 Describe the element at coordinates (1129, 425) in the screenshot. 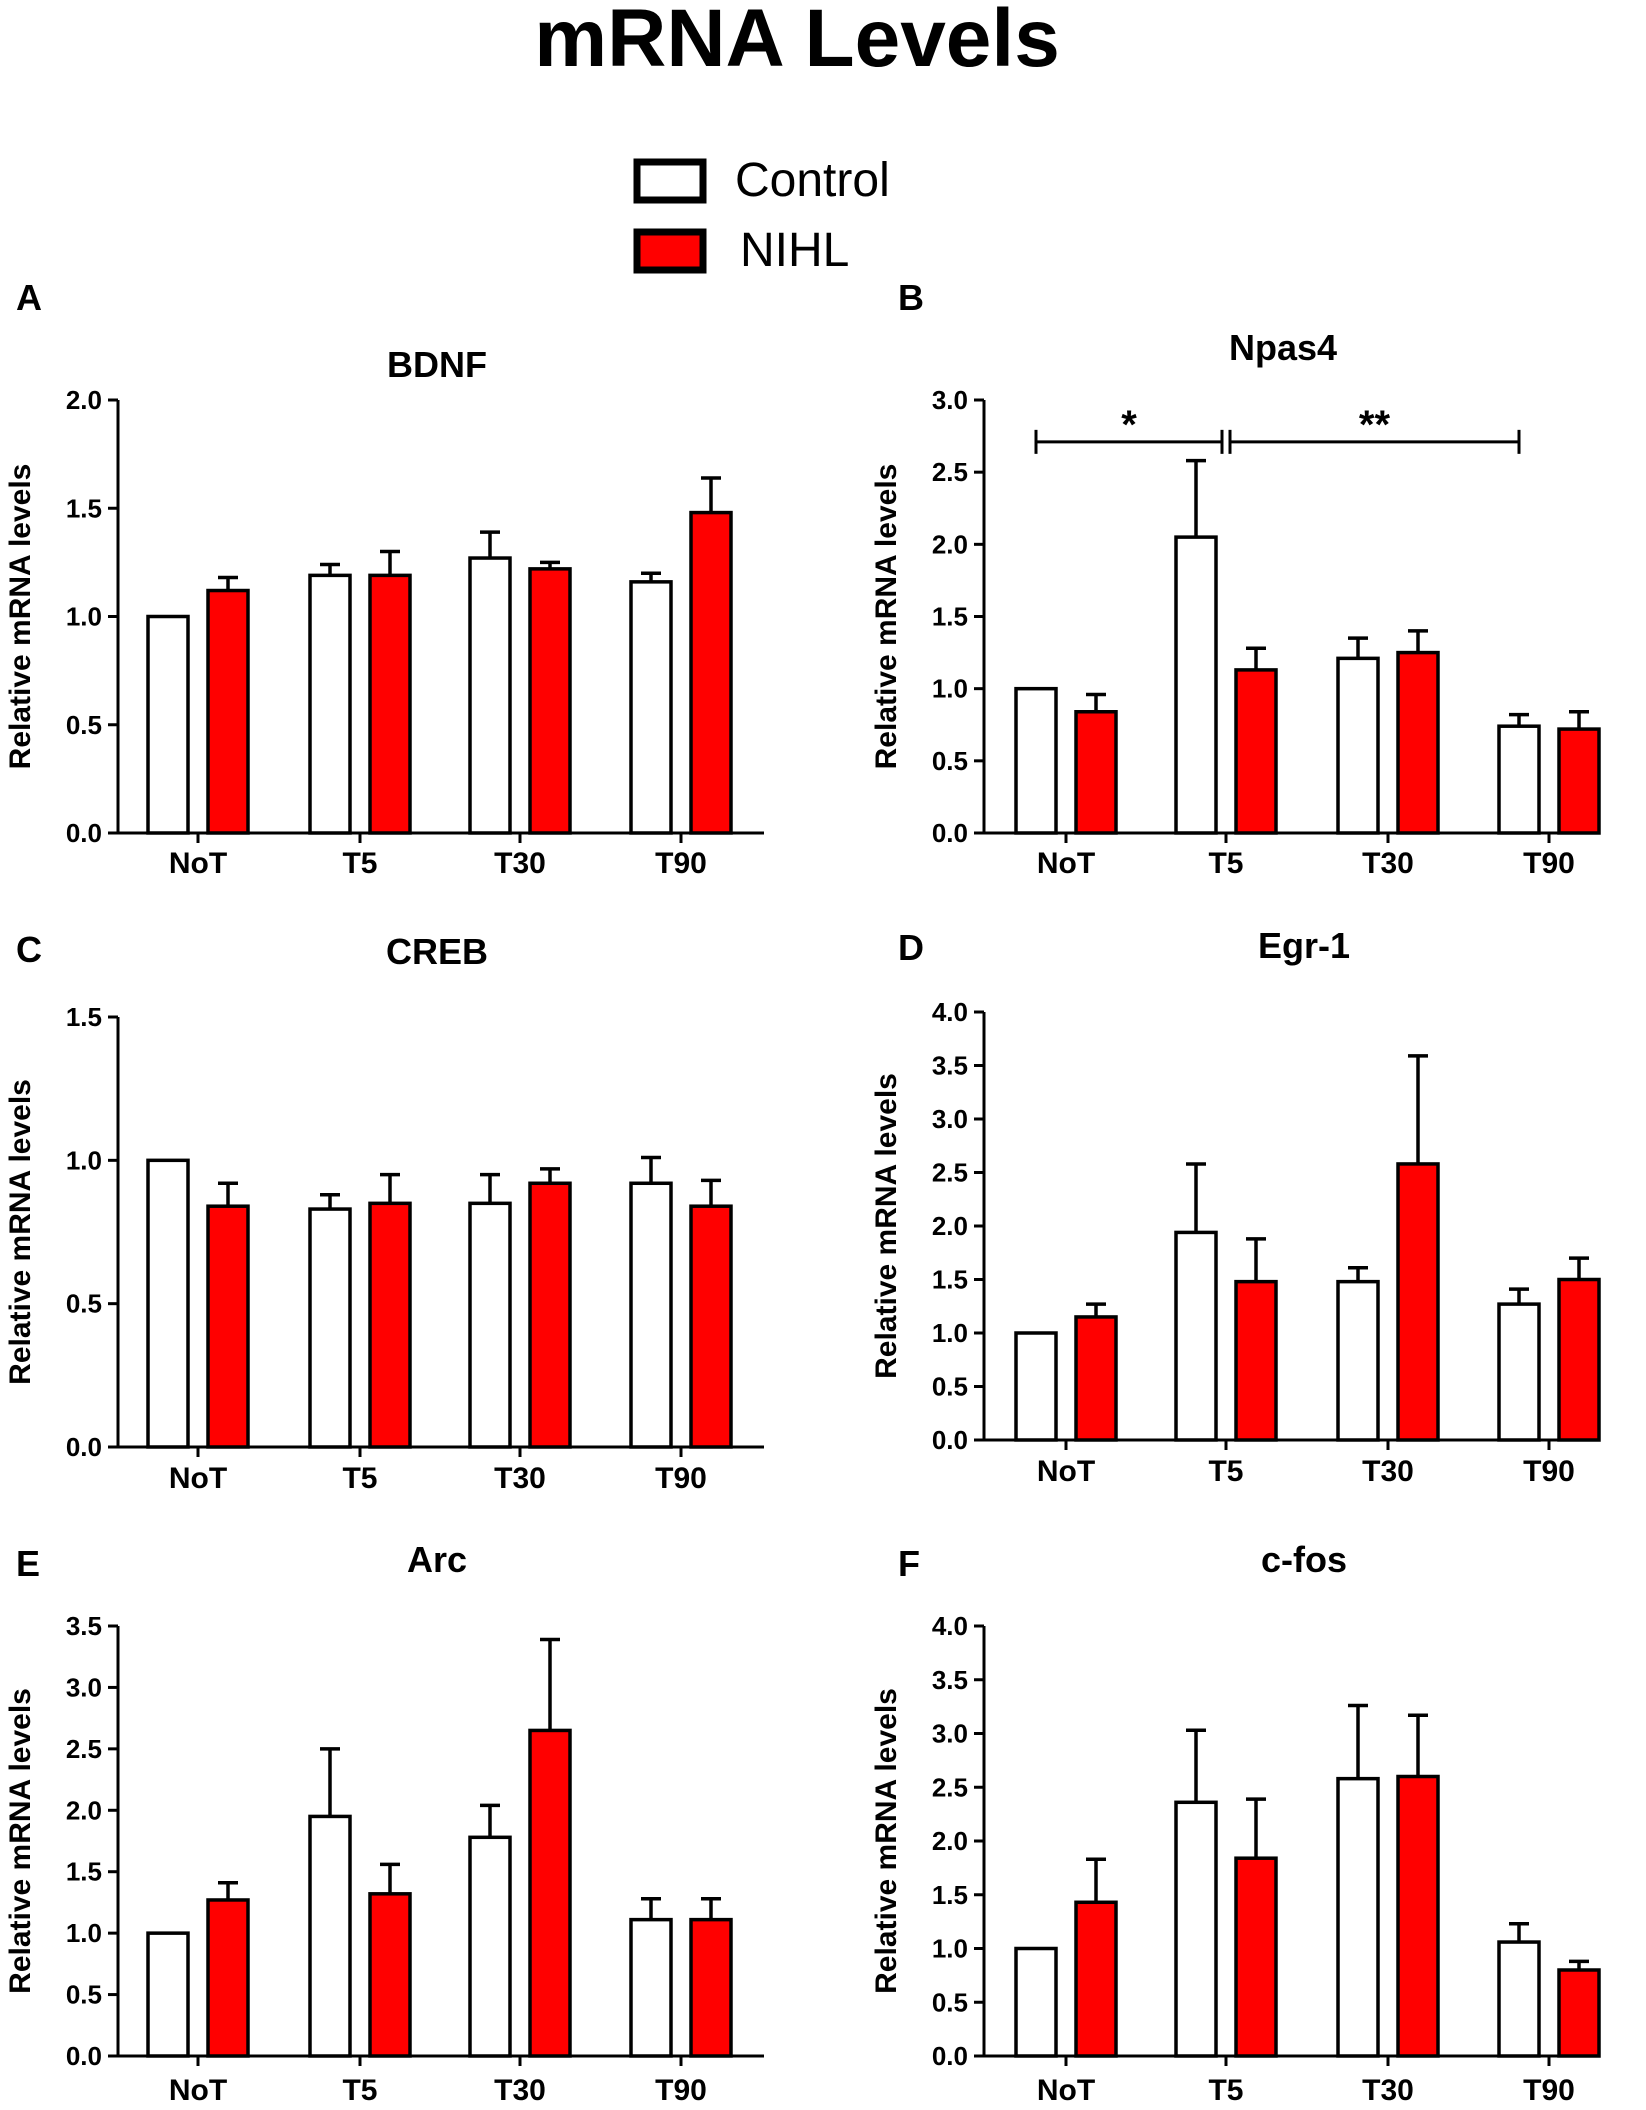

I see `significance-label: *` at that location.